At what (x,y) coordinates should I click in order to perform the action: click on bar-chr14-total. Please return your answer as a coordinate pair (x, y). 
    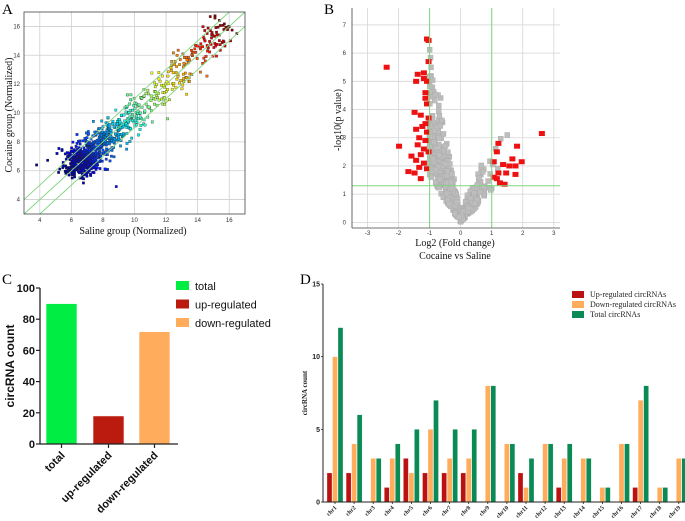
    Looking at the image, I should click on (589, 480).